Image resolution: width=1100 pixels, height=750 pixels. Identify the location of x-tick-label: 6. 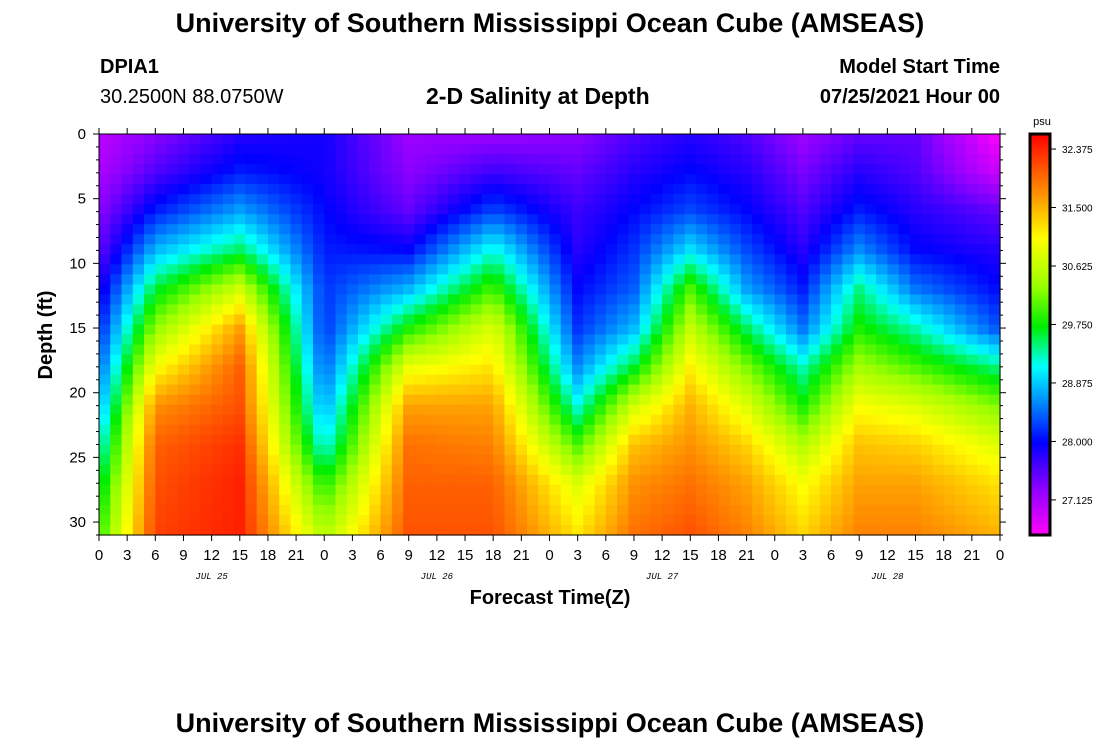
(380, 555).